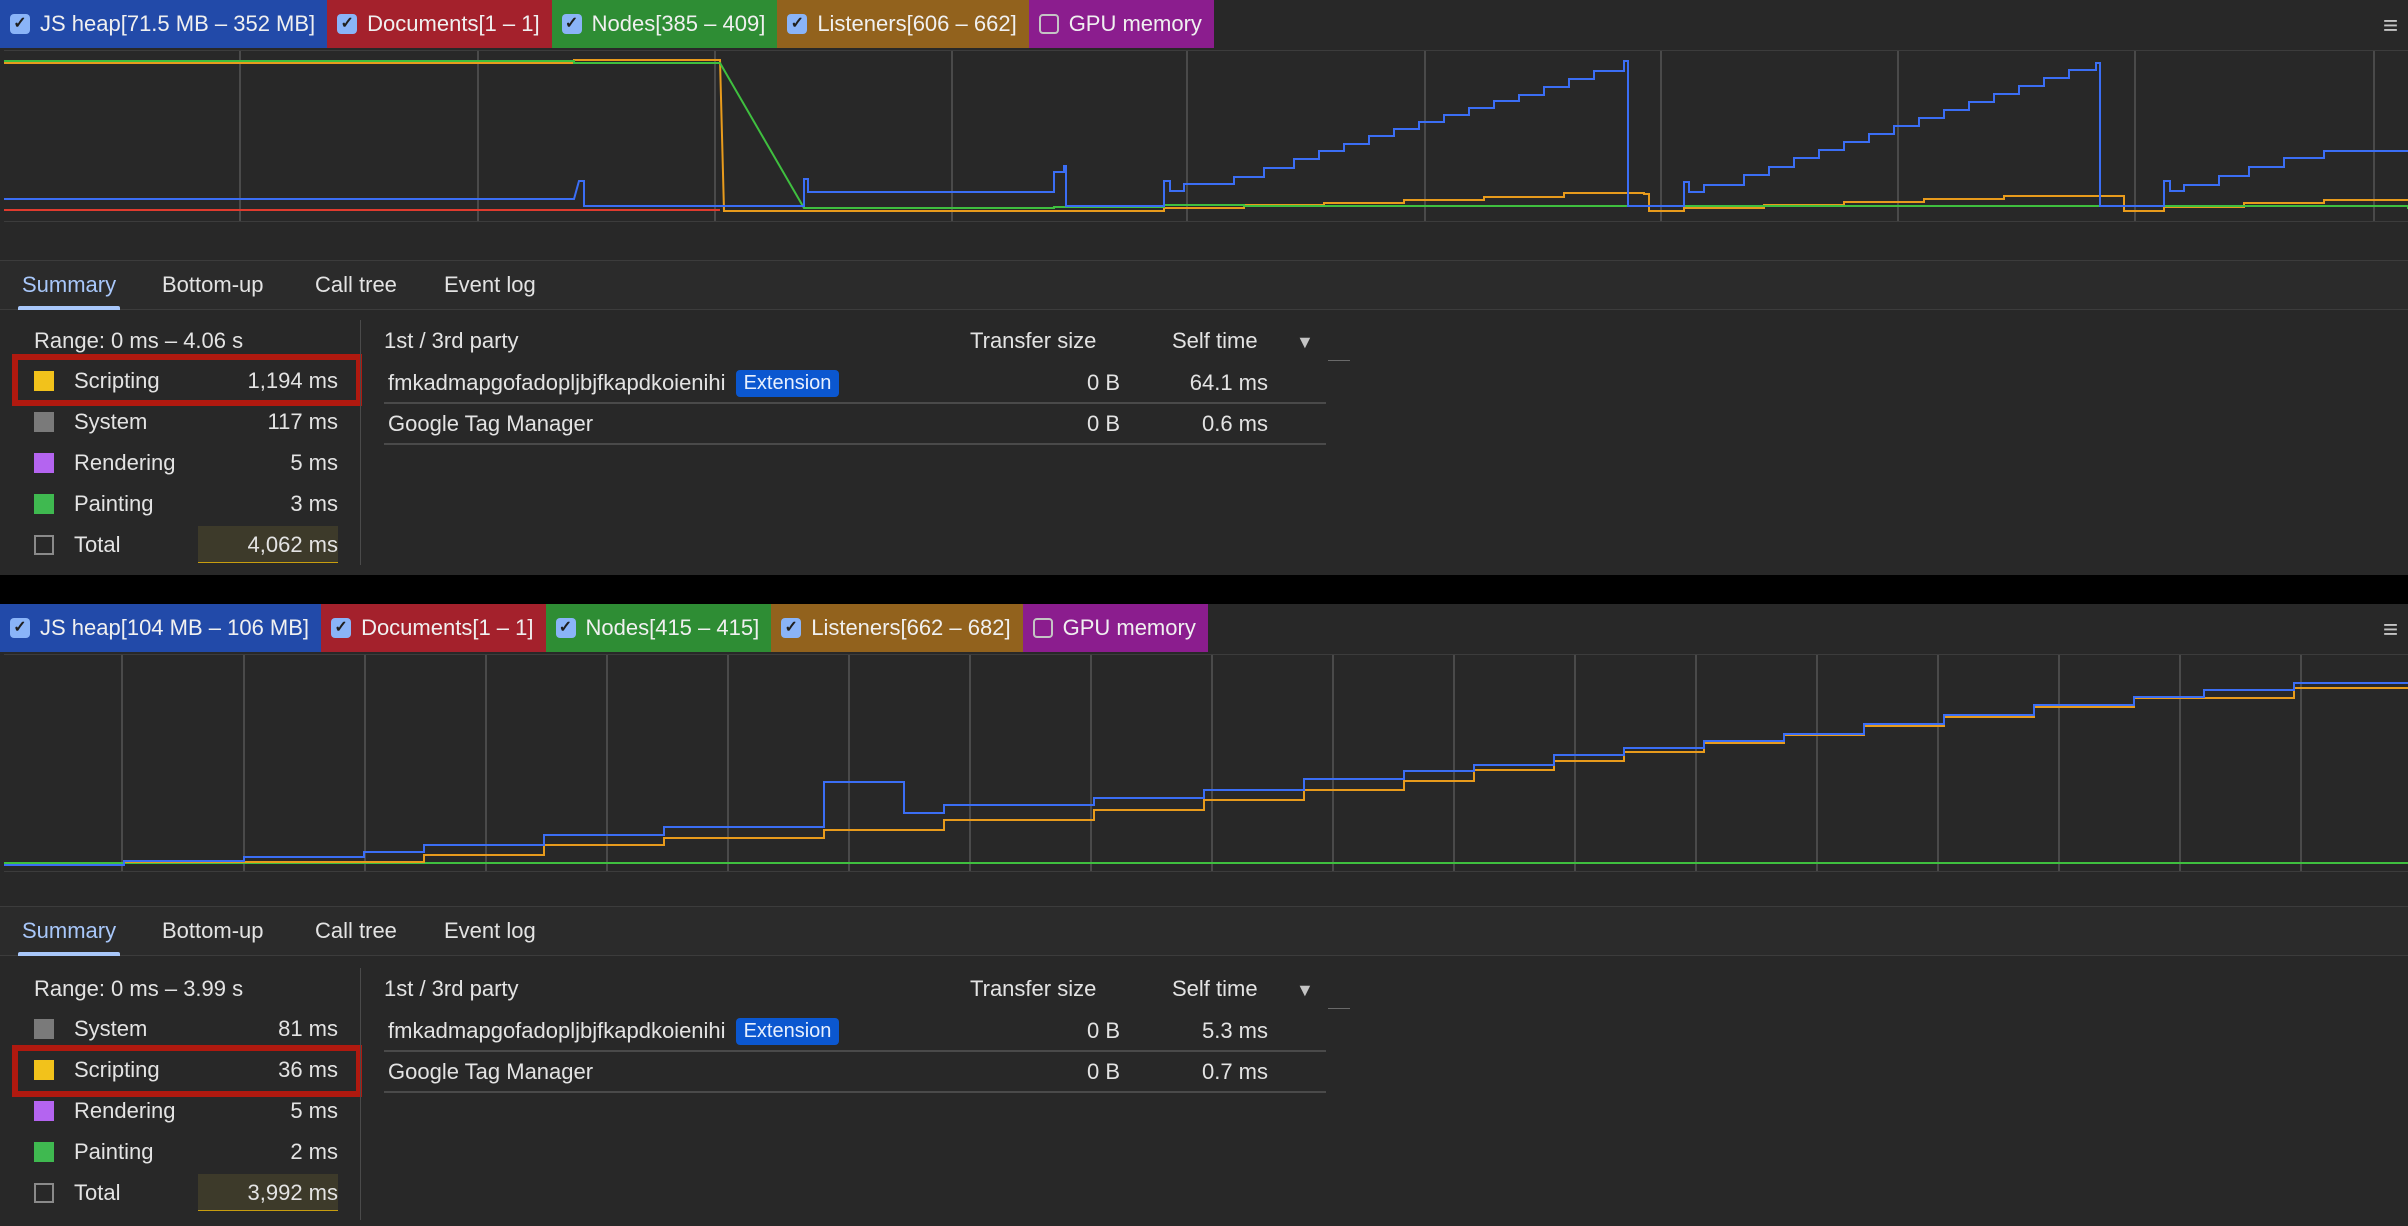 The height and width of the screenshot is (1226, 2408). What do you see at coordinates (268, 544) in the screenshot?
I see `total-bar` at bounding box center [268, 544].